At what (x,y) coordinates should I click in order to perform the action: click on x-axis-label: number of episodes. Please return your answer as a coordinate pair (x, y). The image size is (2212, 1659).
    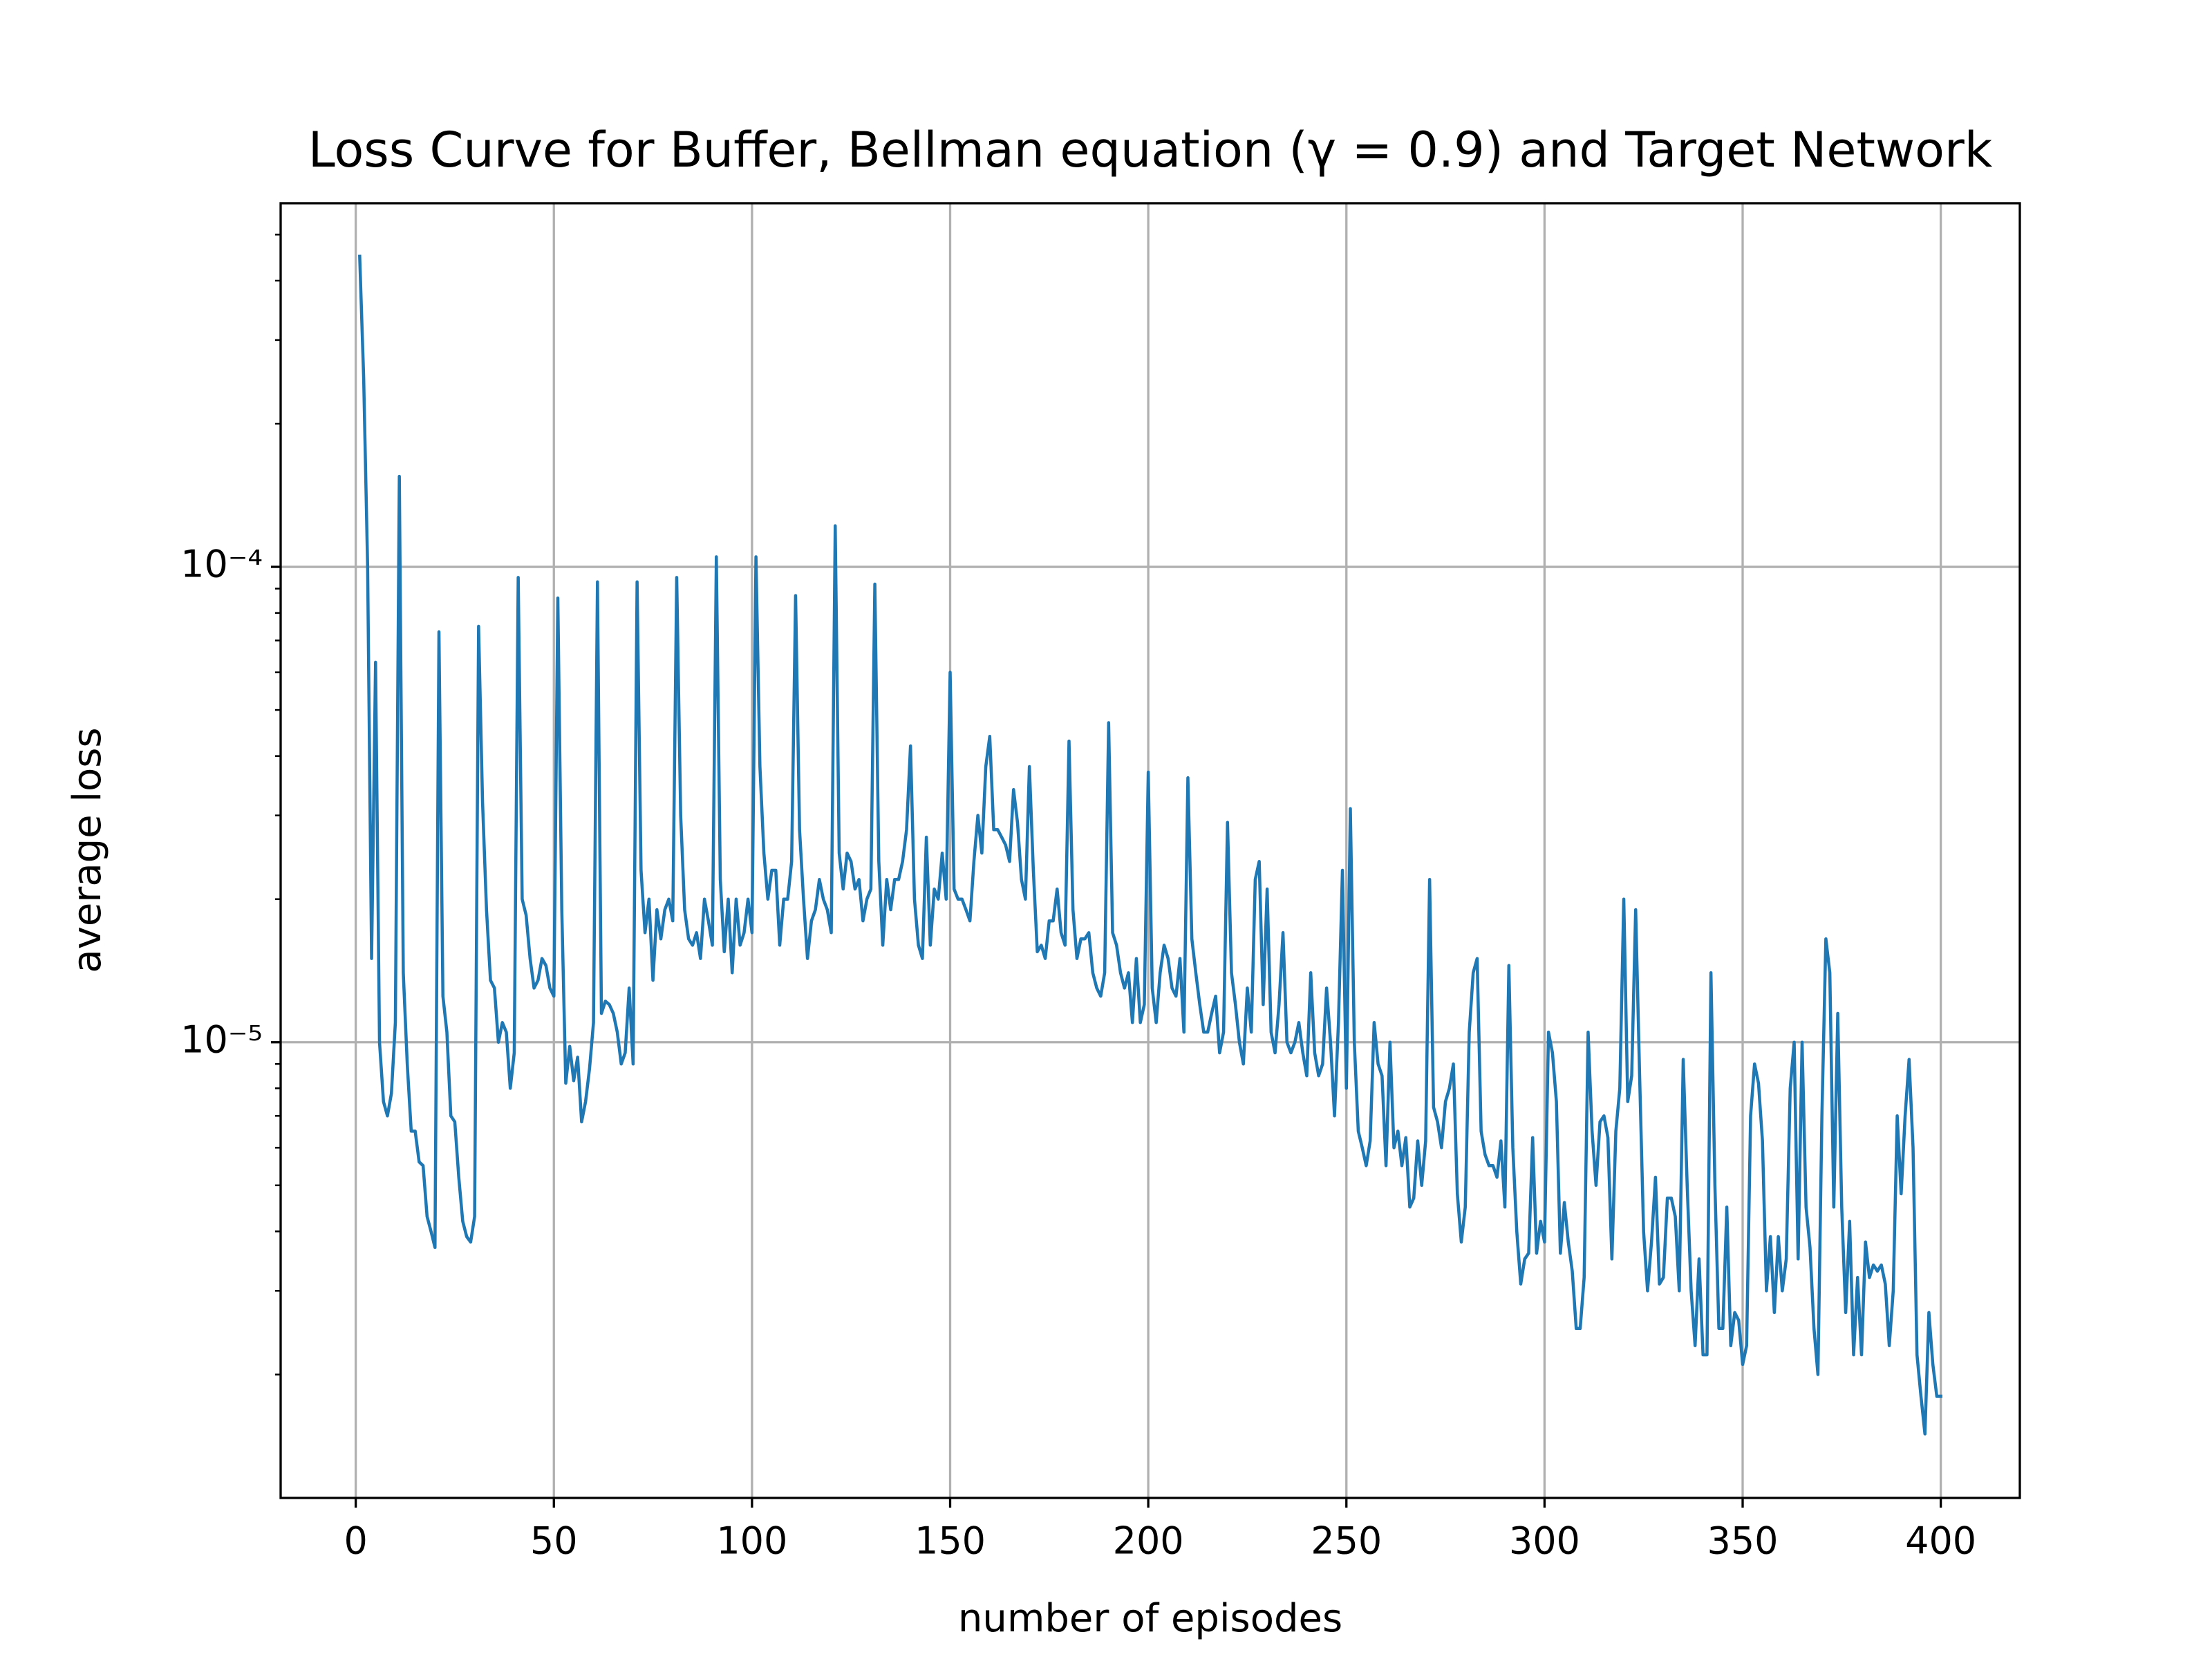
    Looking at the image, I should click on (1150, 1619).